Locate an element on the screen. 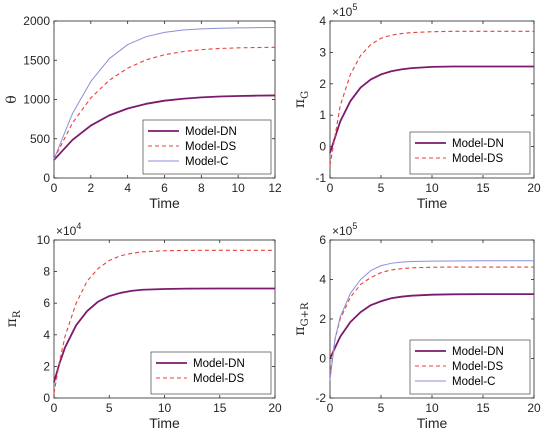 The image size is (550, 441). x-tick-label: 2 is located at coordinates (90, 188).